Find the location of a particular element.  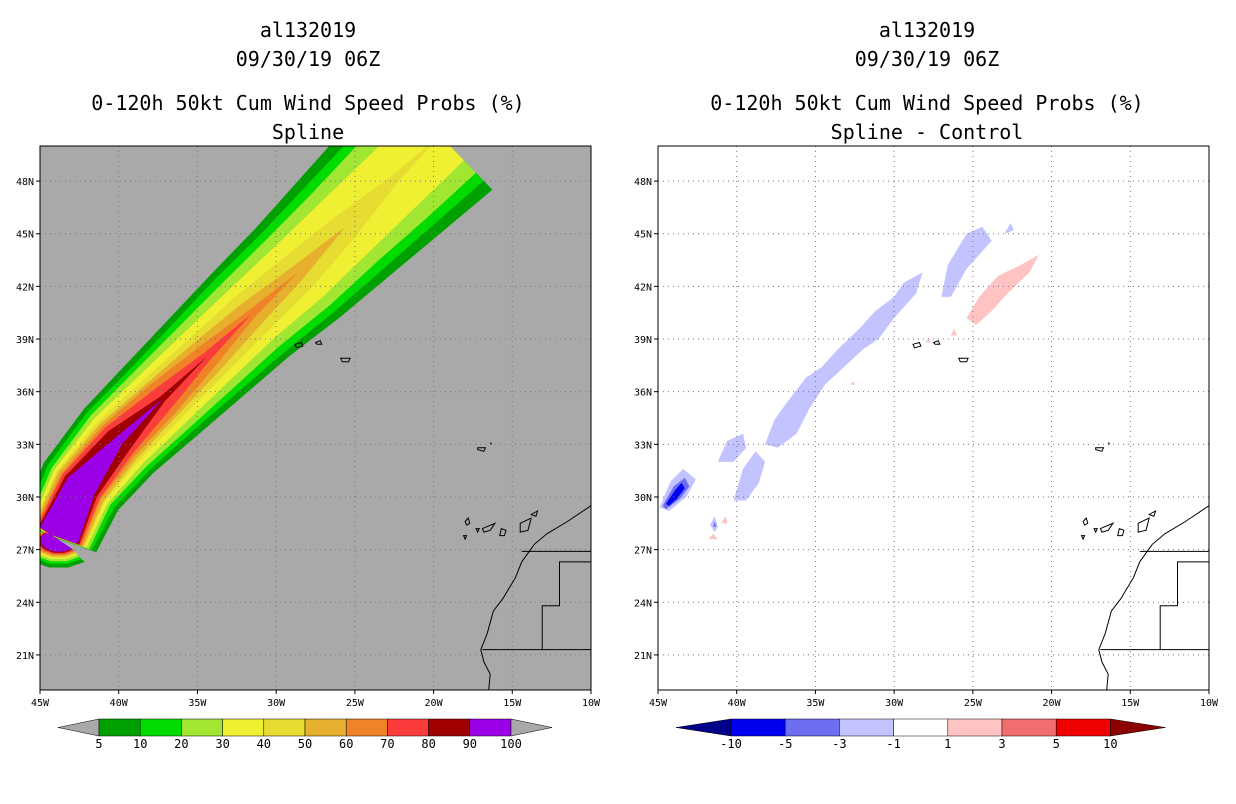

y-tick-label-36N: 36N is located at coordinates (25, 393).